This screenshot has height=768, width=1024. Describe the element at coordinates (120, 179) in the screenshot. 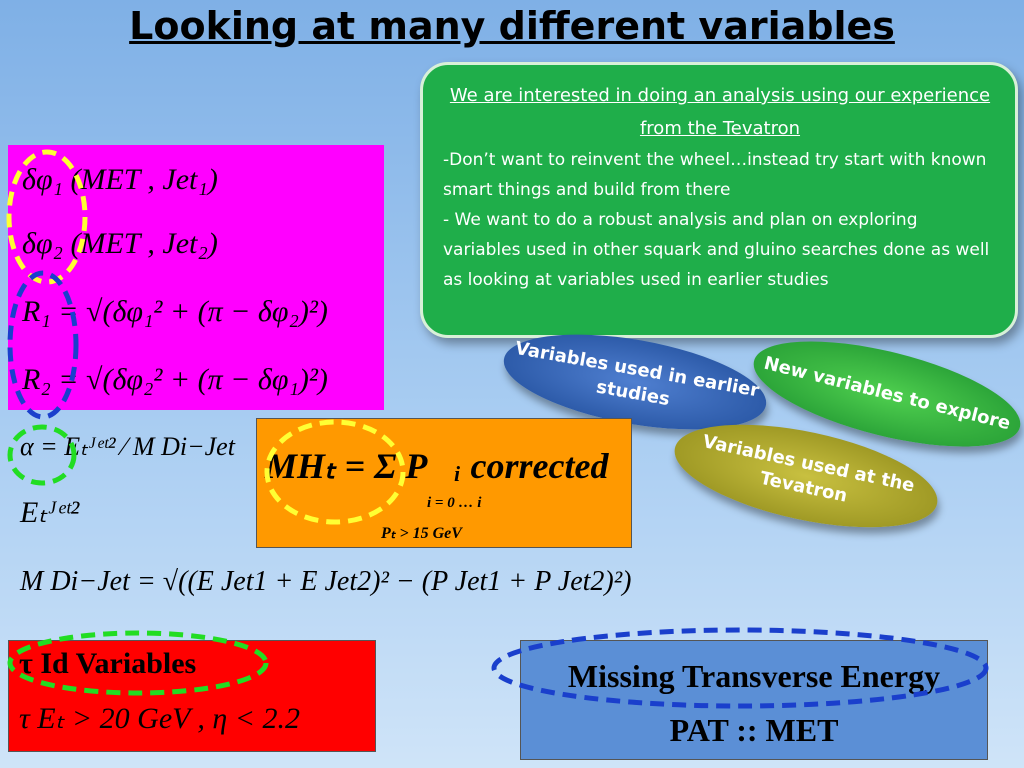

I see `formula: δφ₁ (MET , Jet₁)` at that location.